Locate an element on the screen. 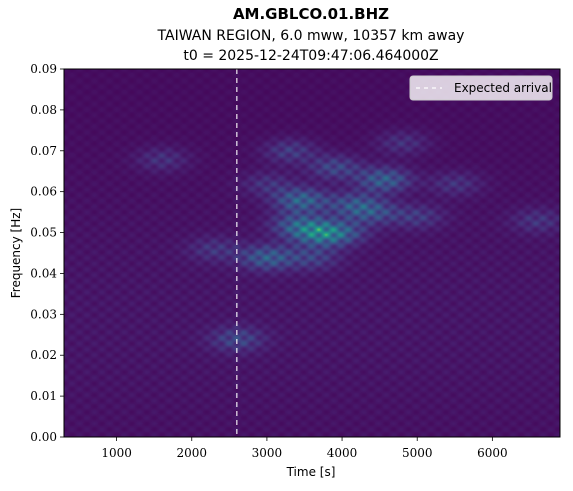 Image resolution: width=573 pixels, height=491 pixels. legend-box is located at coordinates (481, 88).